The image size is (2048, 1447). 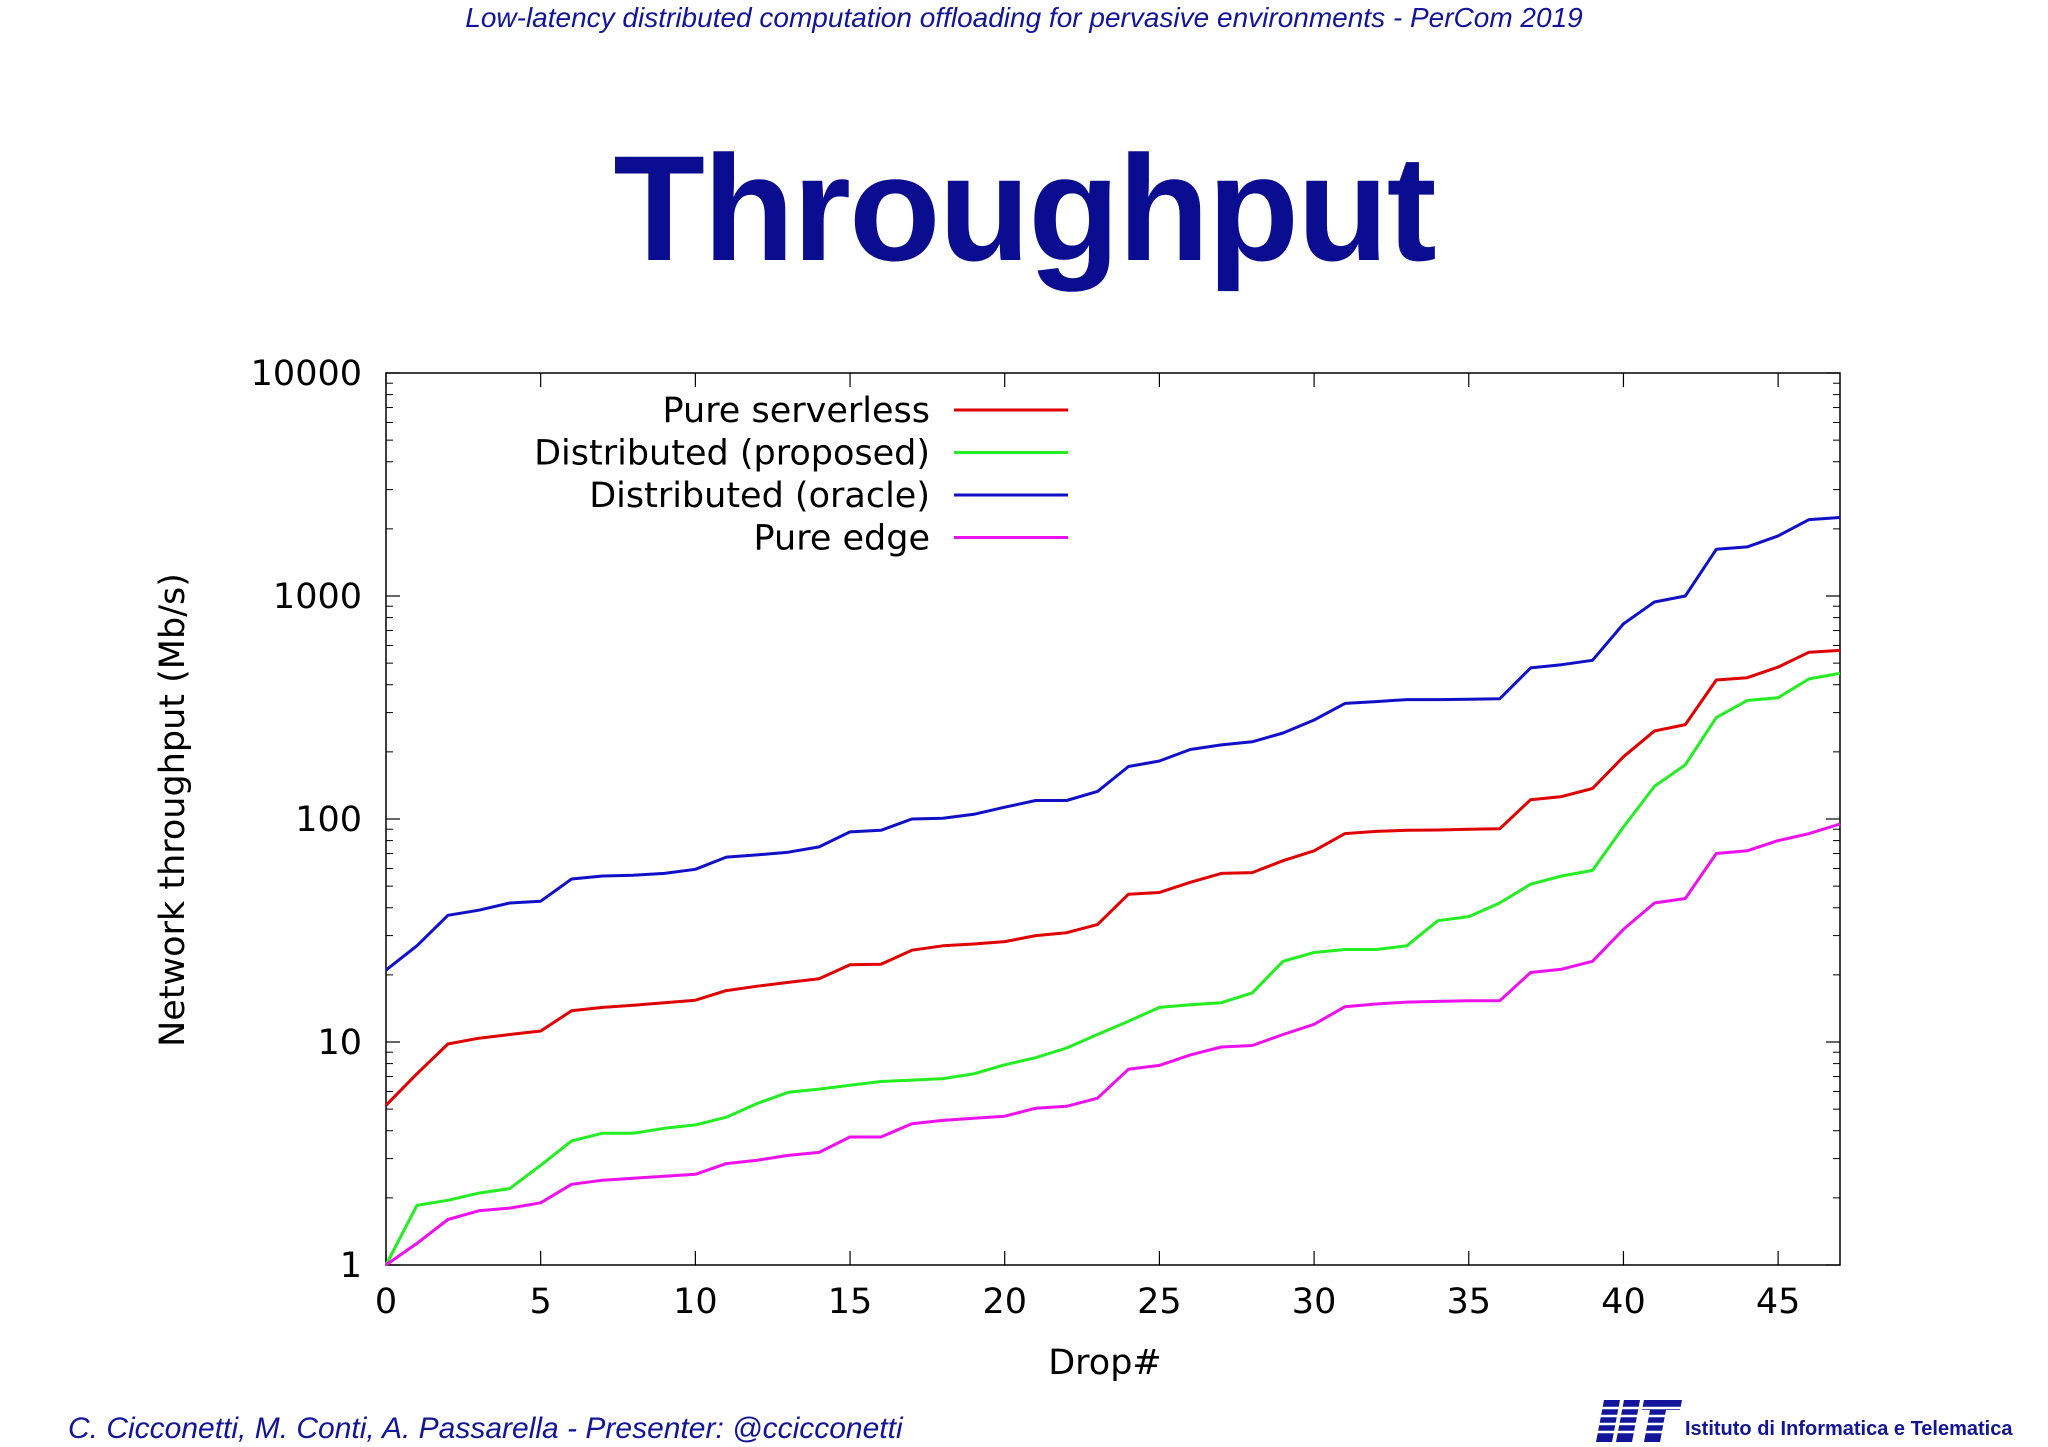 What do you see at coordinates (328, 820) in the screenshot?
I see `y-tick-label: 100` at bounding box center [328, 820].